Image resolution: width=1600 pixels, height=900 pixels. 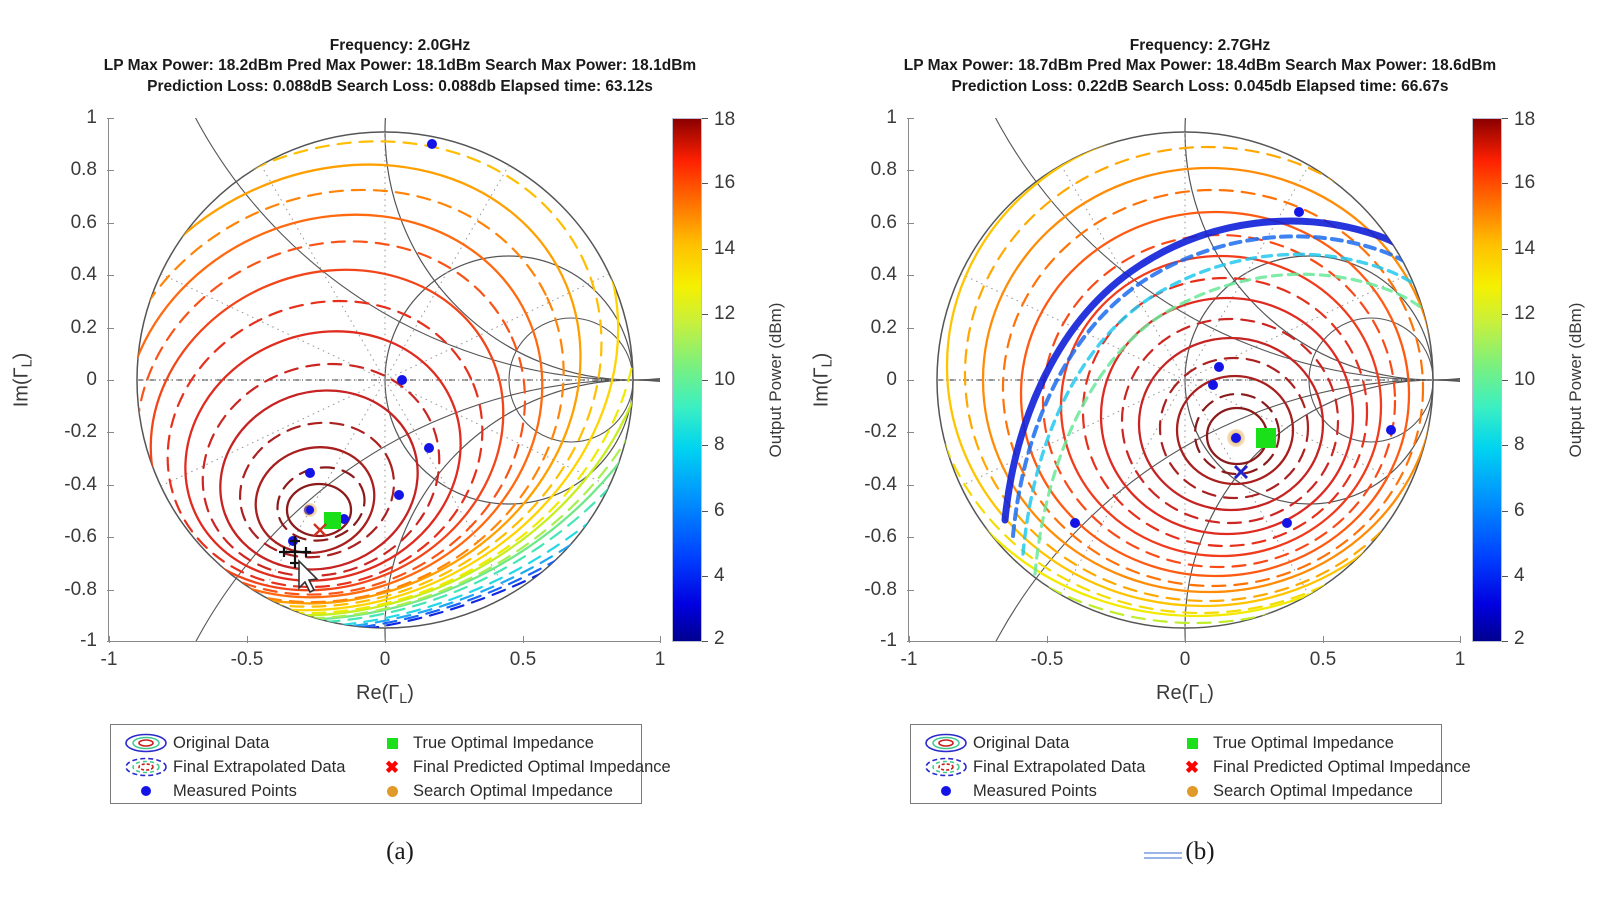 What do you see at coordinates (1203, 699) in the screenshot?
I see `panel-b-xaxis-label-sub: L` at bounding box center [1203, 699].